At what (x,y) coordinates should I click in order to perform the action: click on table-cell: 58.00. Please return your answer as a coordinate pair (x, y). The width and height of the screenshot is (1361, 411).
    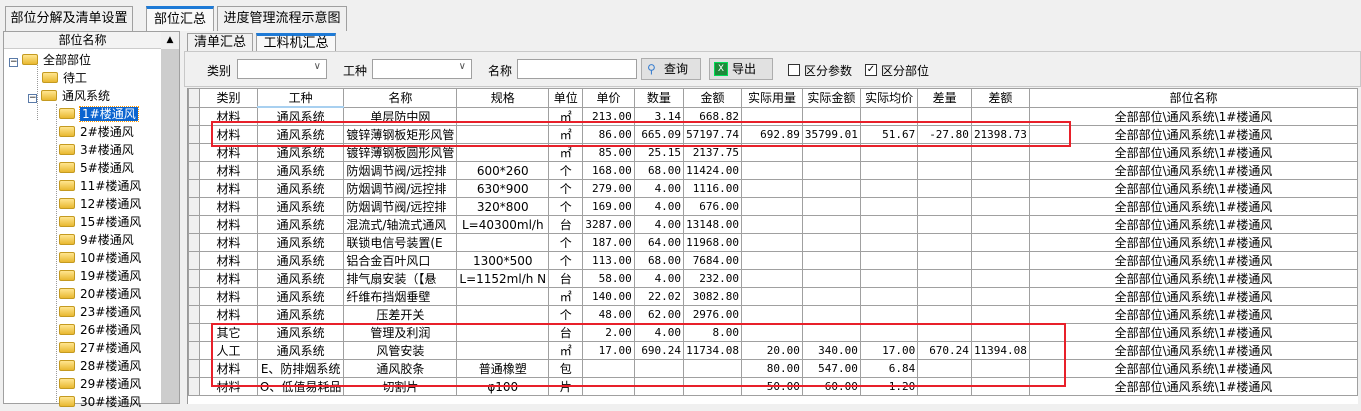
    Looking at the image, I should click on (608, 278).